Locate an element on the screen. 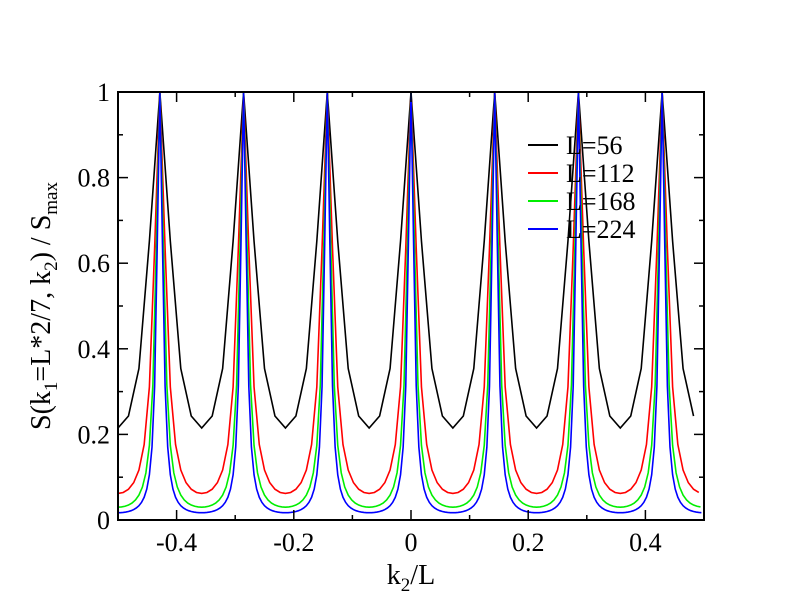 Image resolution: width=792 pixels, height=612 pixels. x-tick-label: 0 is located at coordinates (411, 542).